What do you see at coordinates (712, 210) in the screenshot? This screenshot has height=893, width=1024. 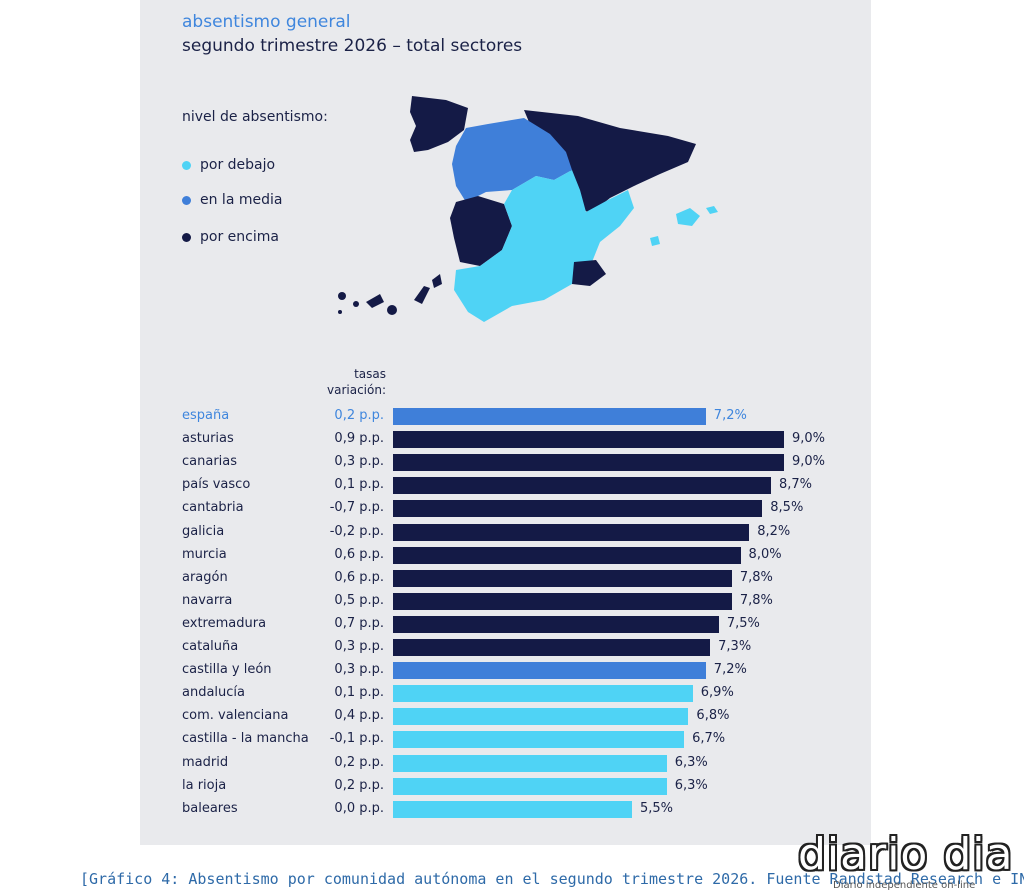 I see `map-region-baleares-small` at bounding box center [712, 210].